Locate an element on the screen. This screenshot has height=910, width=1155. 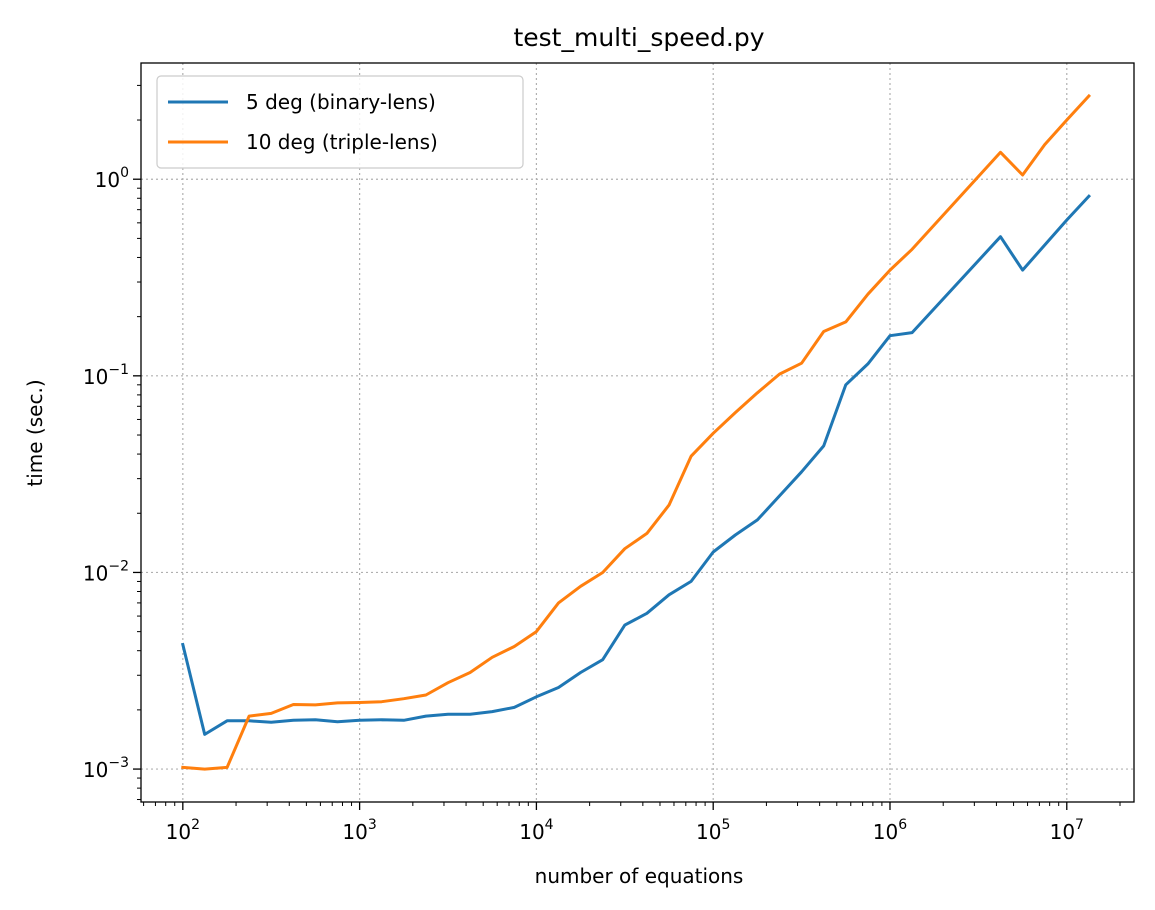
x-tick-label: 10⁶ is located at coordinates (890, 830).